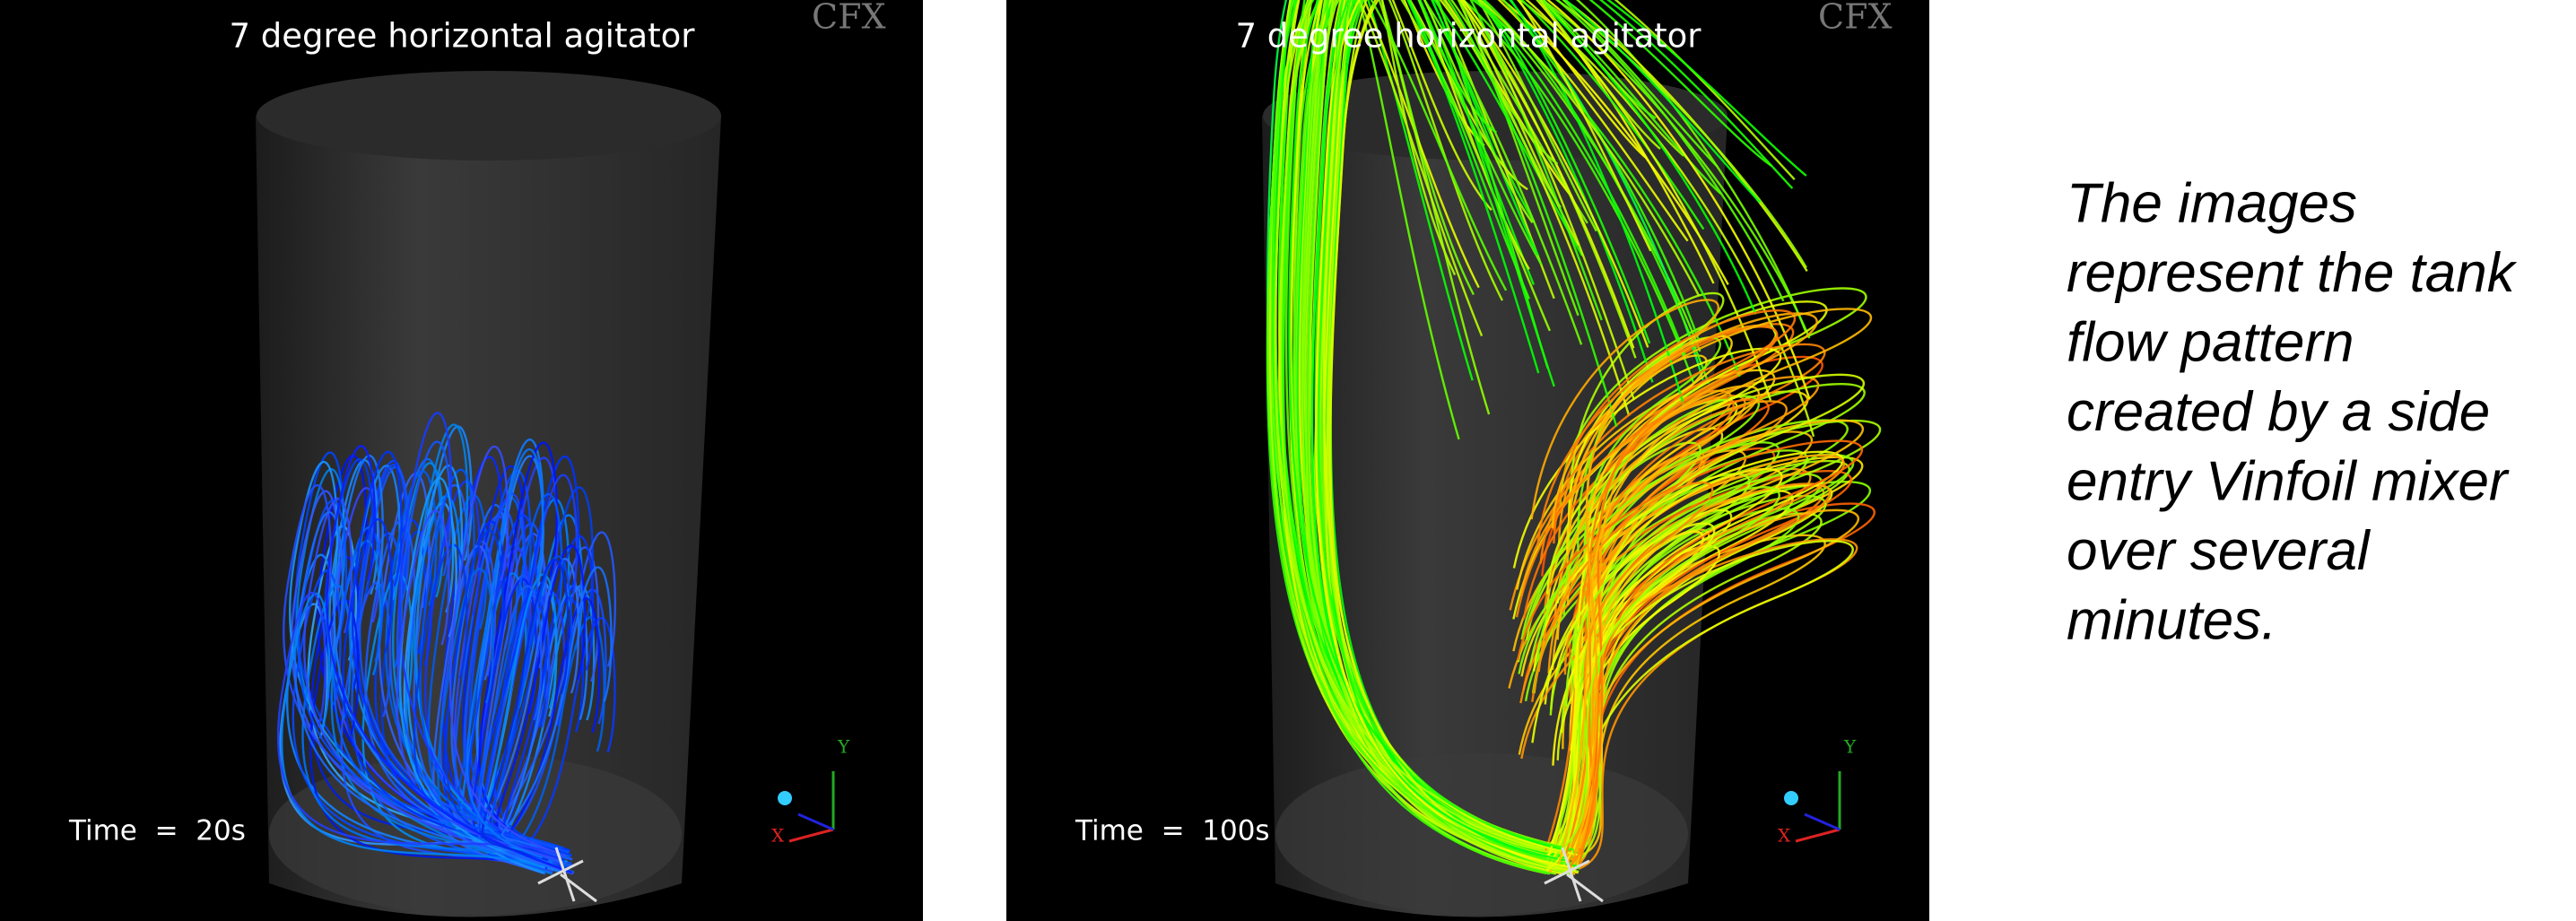 The image size is (2576, 921). Describe the element at coordinates (489, 116) in the screenshot. I see `tank-top` at that location.